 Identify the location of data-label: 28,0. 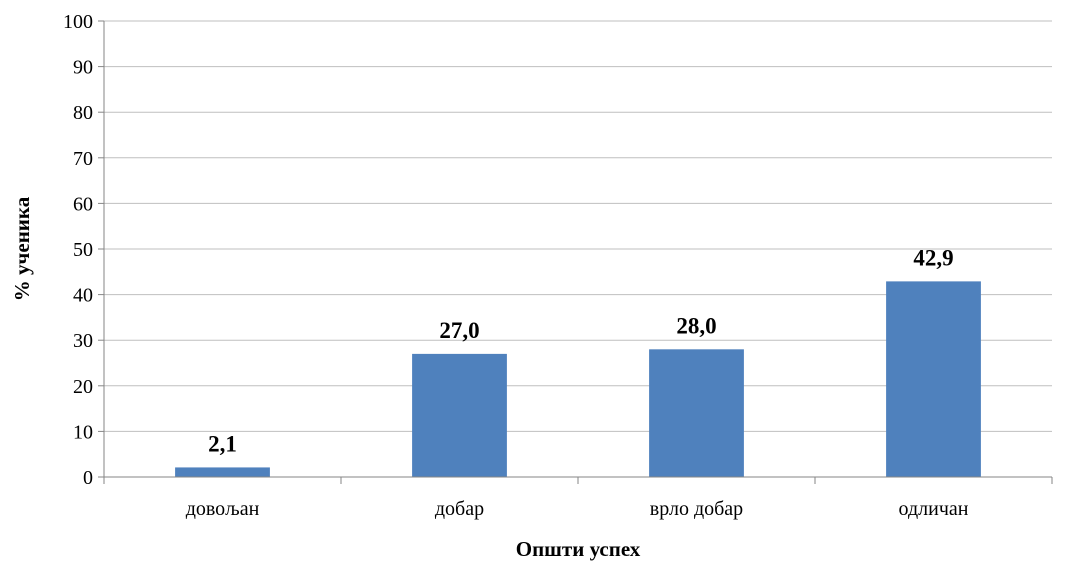
(696, 325).